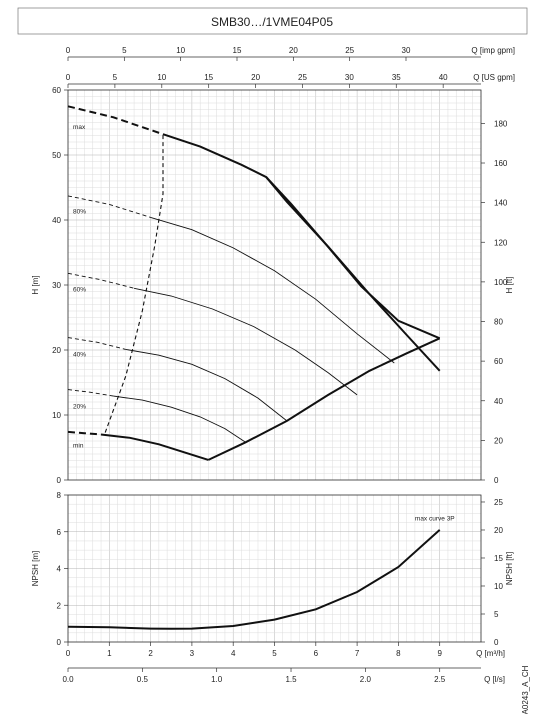 This screenshot has width=543, height=719. What do you see at coordinates (56, 350) in the screenshot?
I see `y-tick-label: 20` at bounding box center [56, 350].